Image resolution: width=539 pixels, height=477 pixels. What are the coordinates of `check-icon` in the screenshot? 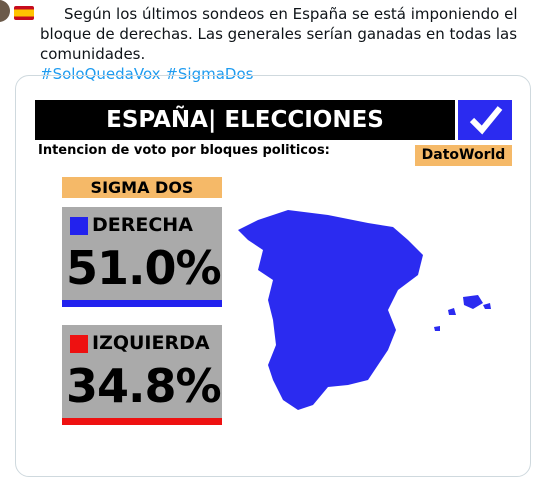 It's located at (485, 120).